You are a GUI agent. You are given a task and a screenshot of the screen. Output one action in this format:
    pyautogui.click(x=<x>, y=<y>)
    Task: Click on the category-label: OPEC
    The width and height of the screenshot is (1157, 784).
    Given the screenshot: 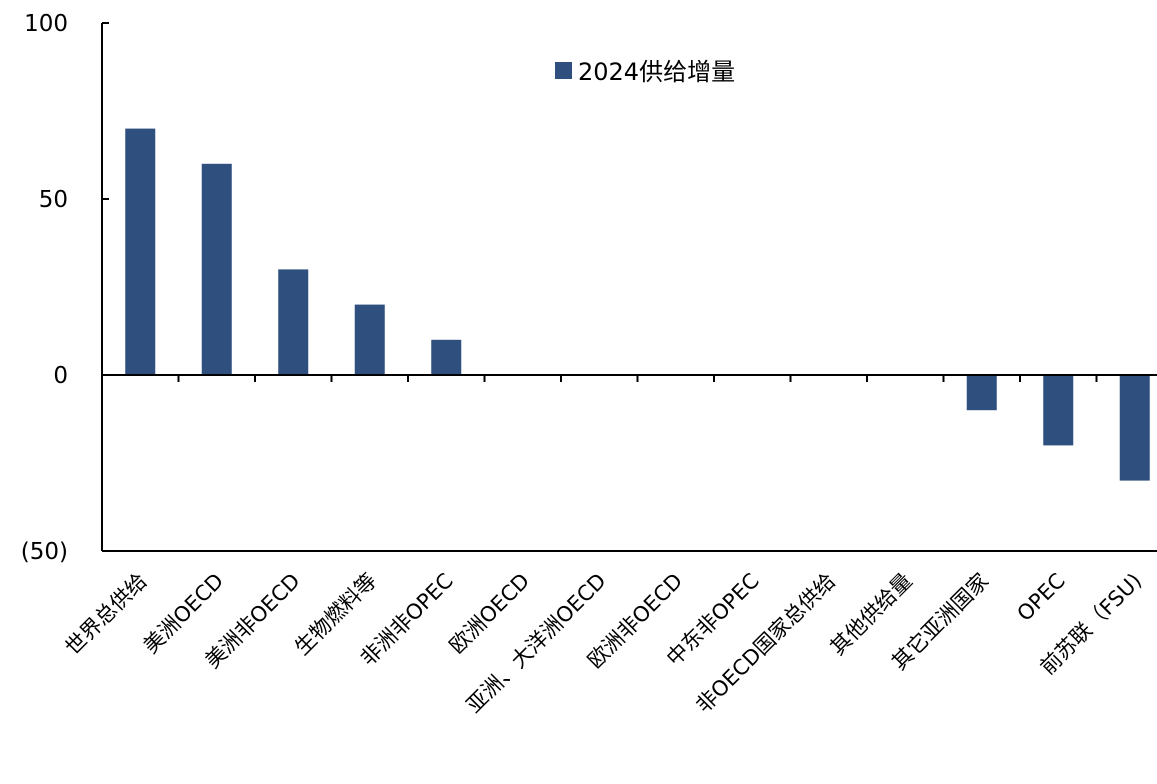 What is the action you would take?
    pyautogui.click(x=1040, y=597)
    